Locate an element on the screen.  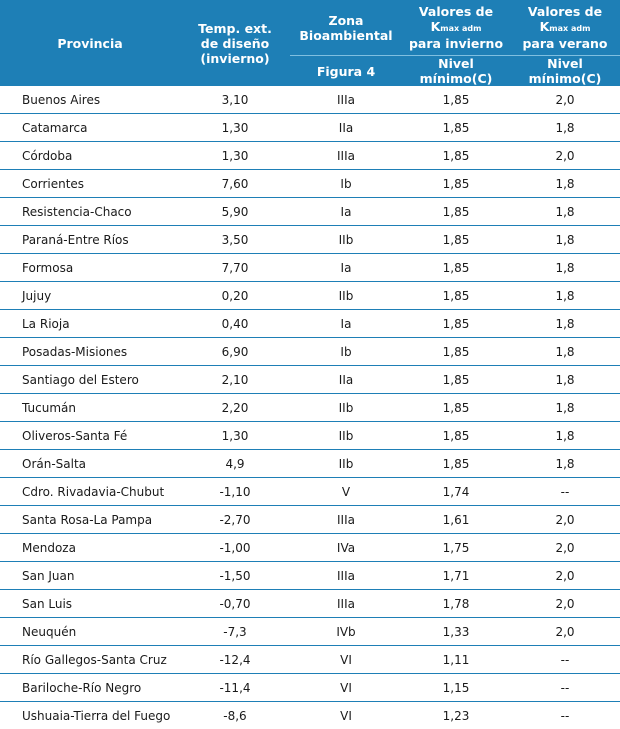
cell-provincia: Formosa is located at coordinates (90, 268).